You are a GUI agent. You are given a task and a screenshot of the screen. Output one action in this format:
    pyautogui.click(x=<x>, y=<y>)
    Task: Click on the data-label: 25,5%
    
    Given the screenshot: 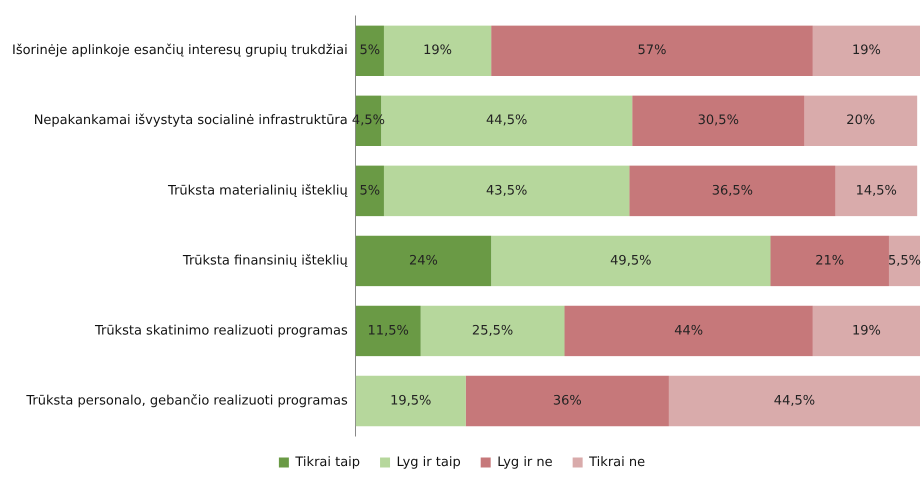 What is the action you would take?
    pyautogui.click(x=493, y=330)
    